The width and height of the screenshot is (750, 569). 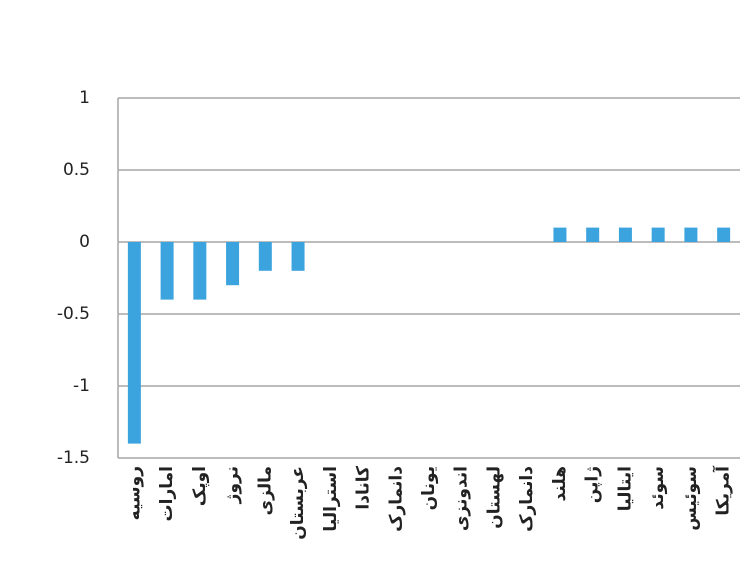 What do you see at coordinates (593, 484) in the screenshot?
I see `x-tick-label: ژاپن` at bounding box center [593, 484].